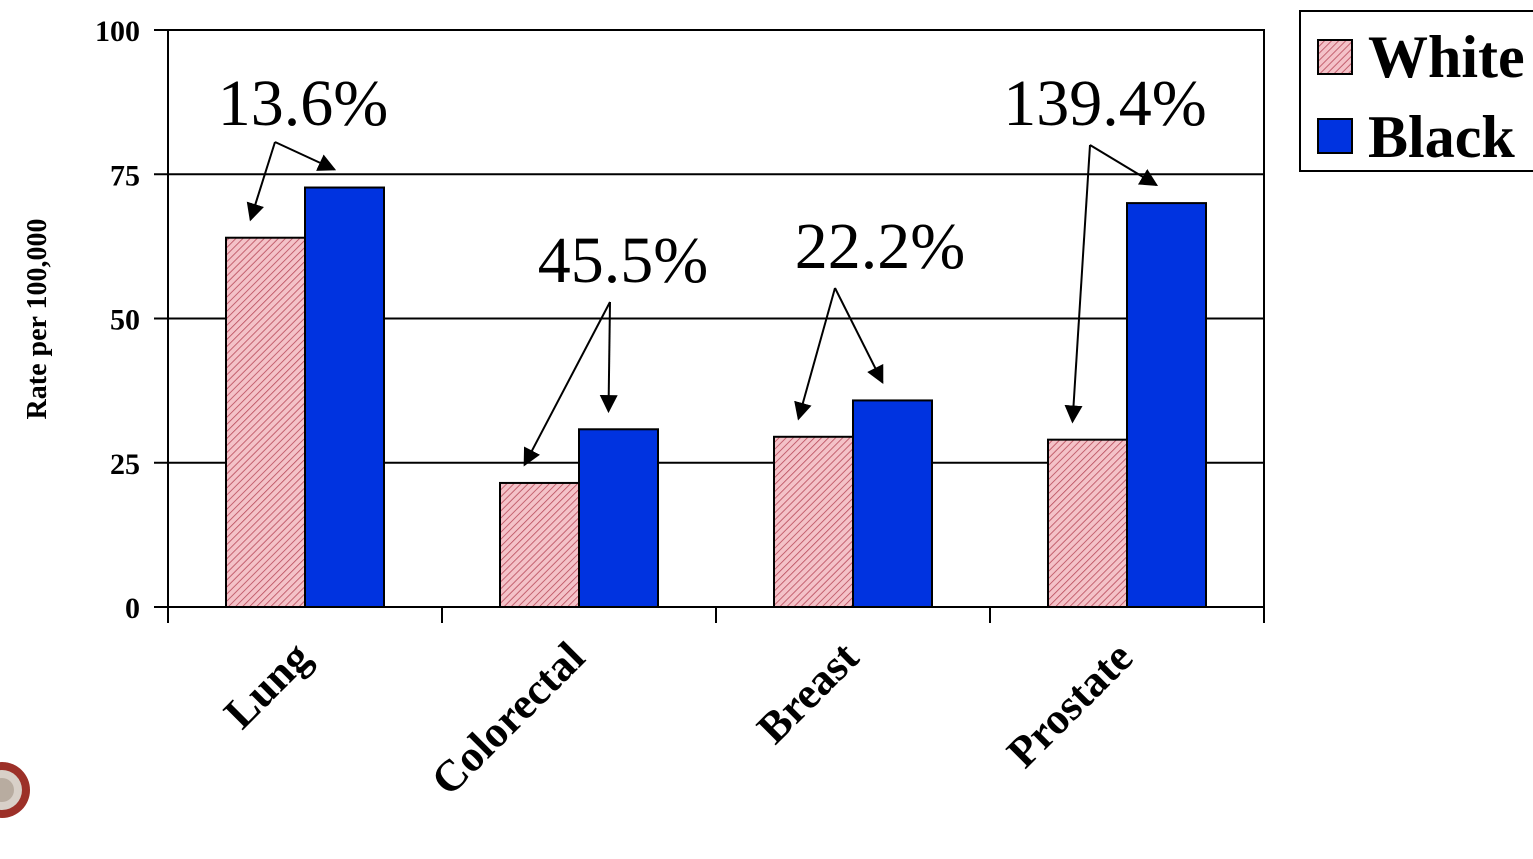 Image resolution: width=1533 pixels, height=859 pixels. Describe the element at coordinates (623, 260) in the screenshot. I see `annotation-label: 45.5%` at that location.